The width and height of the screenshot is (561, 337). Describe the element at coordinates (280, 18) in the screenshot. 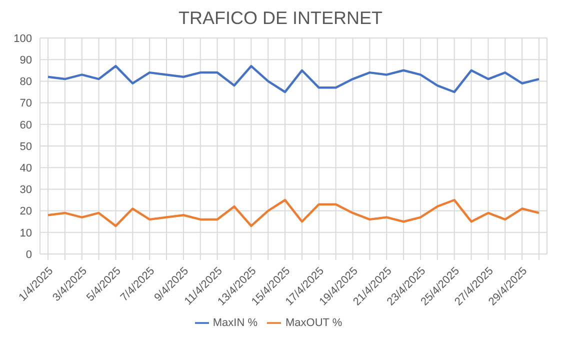

I see `chart-title: TRAFICO DE INTERNET` at that location.